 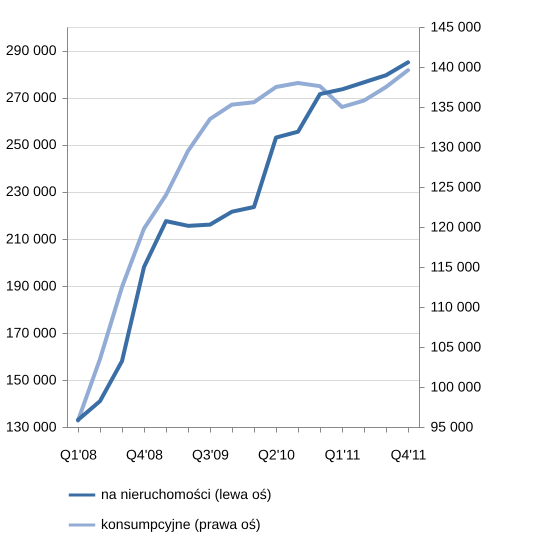 I want to click on y-tick-label: 150 000, so click(x=31, y=379).